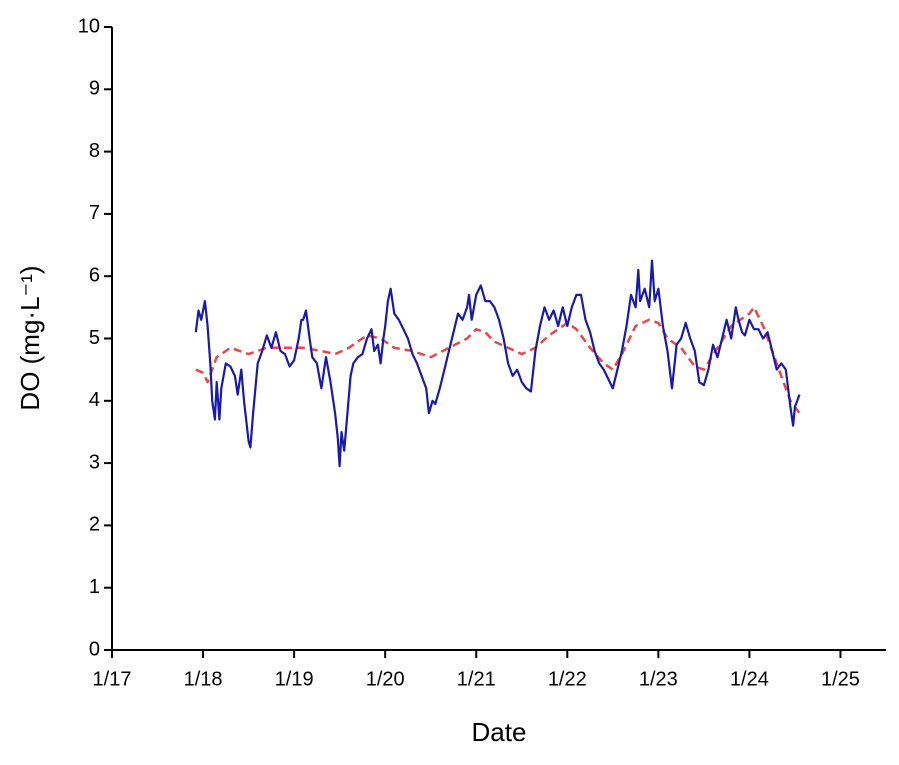 Image resolution: width=899 pixels, height=765 pixels. I want to click on x-tick-label: 1/25, so click(840, 679).